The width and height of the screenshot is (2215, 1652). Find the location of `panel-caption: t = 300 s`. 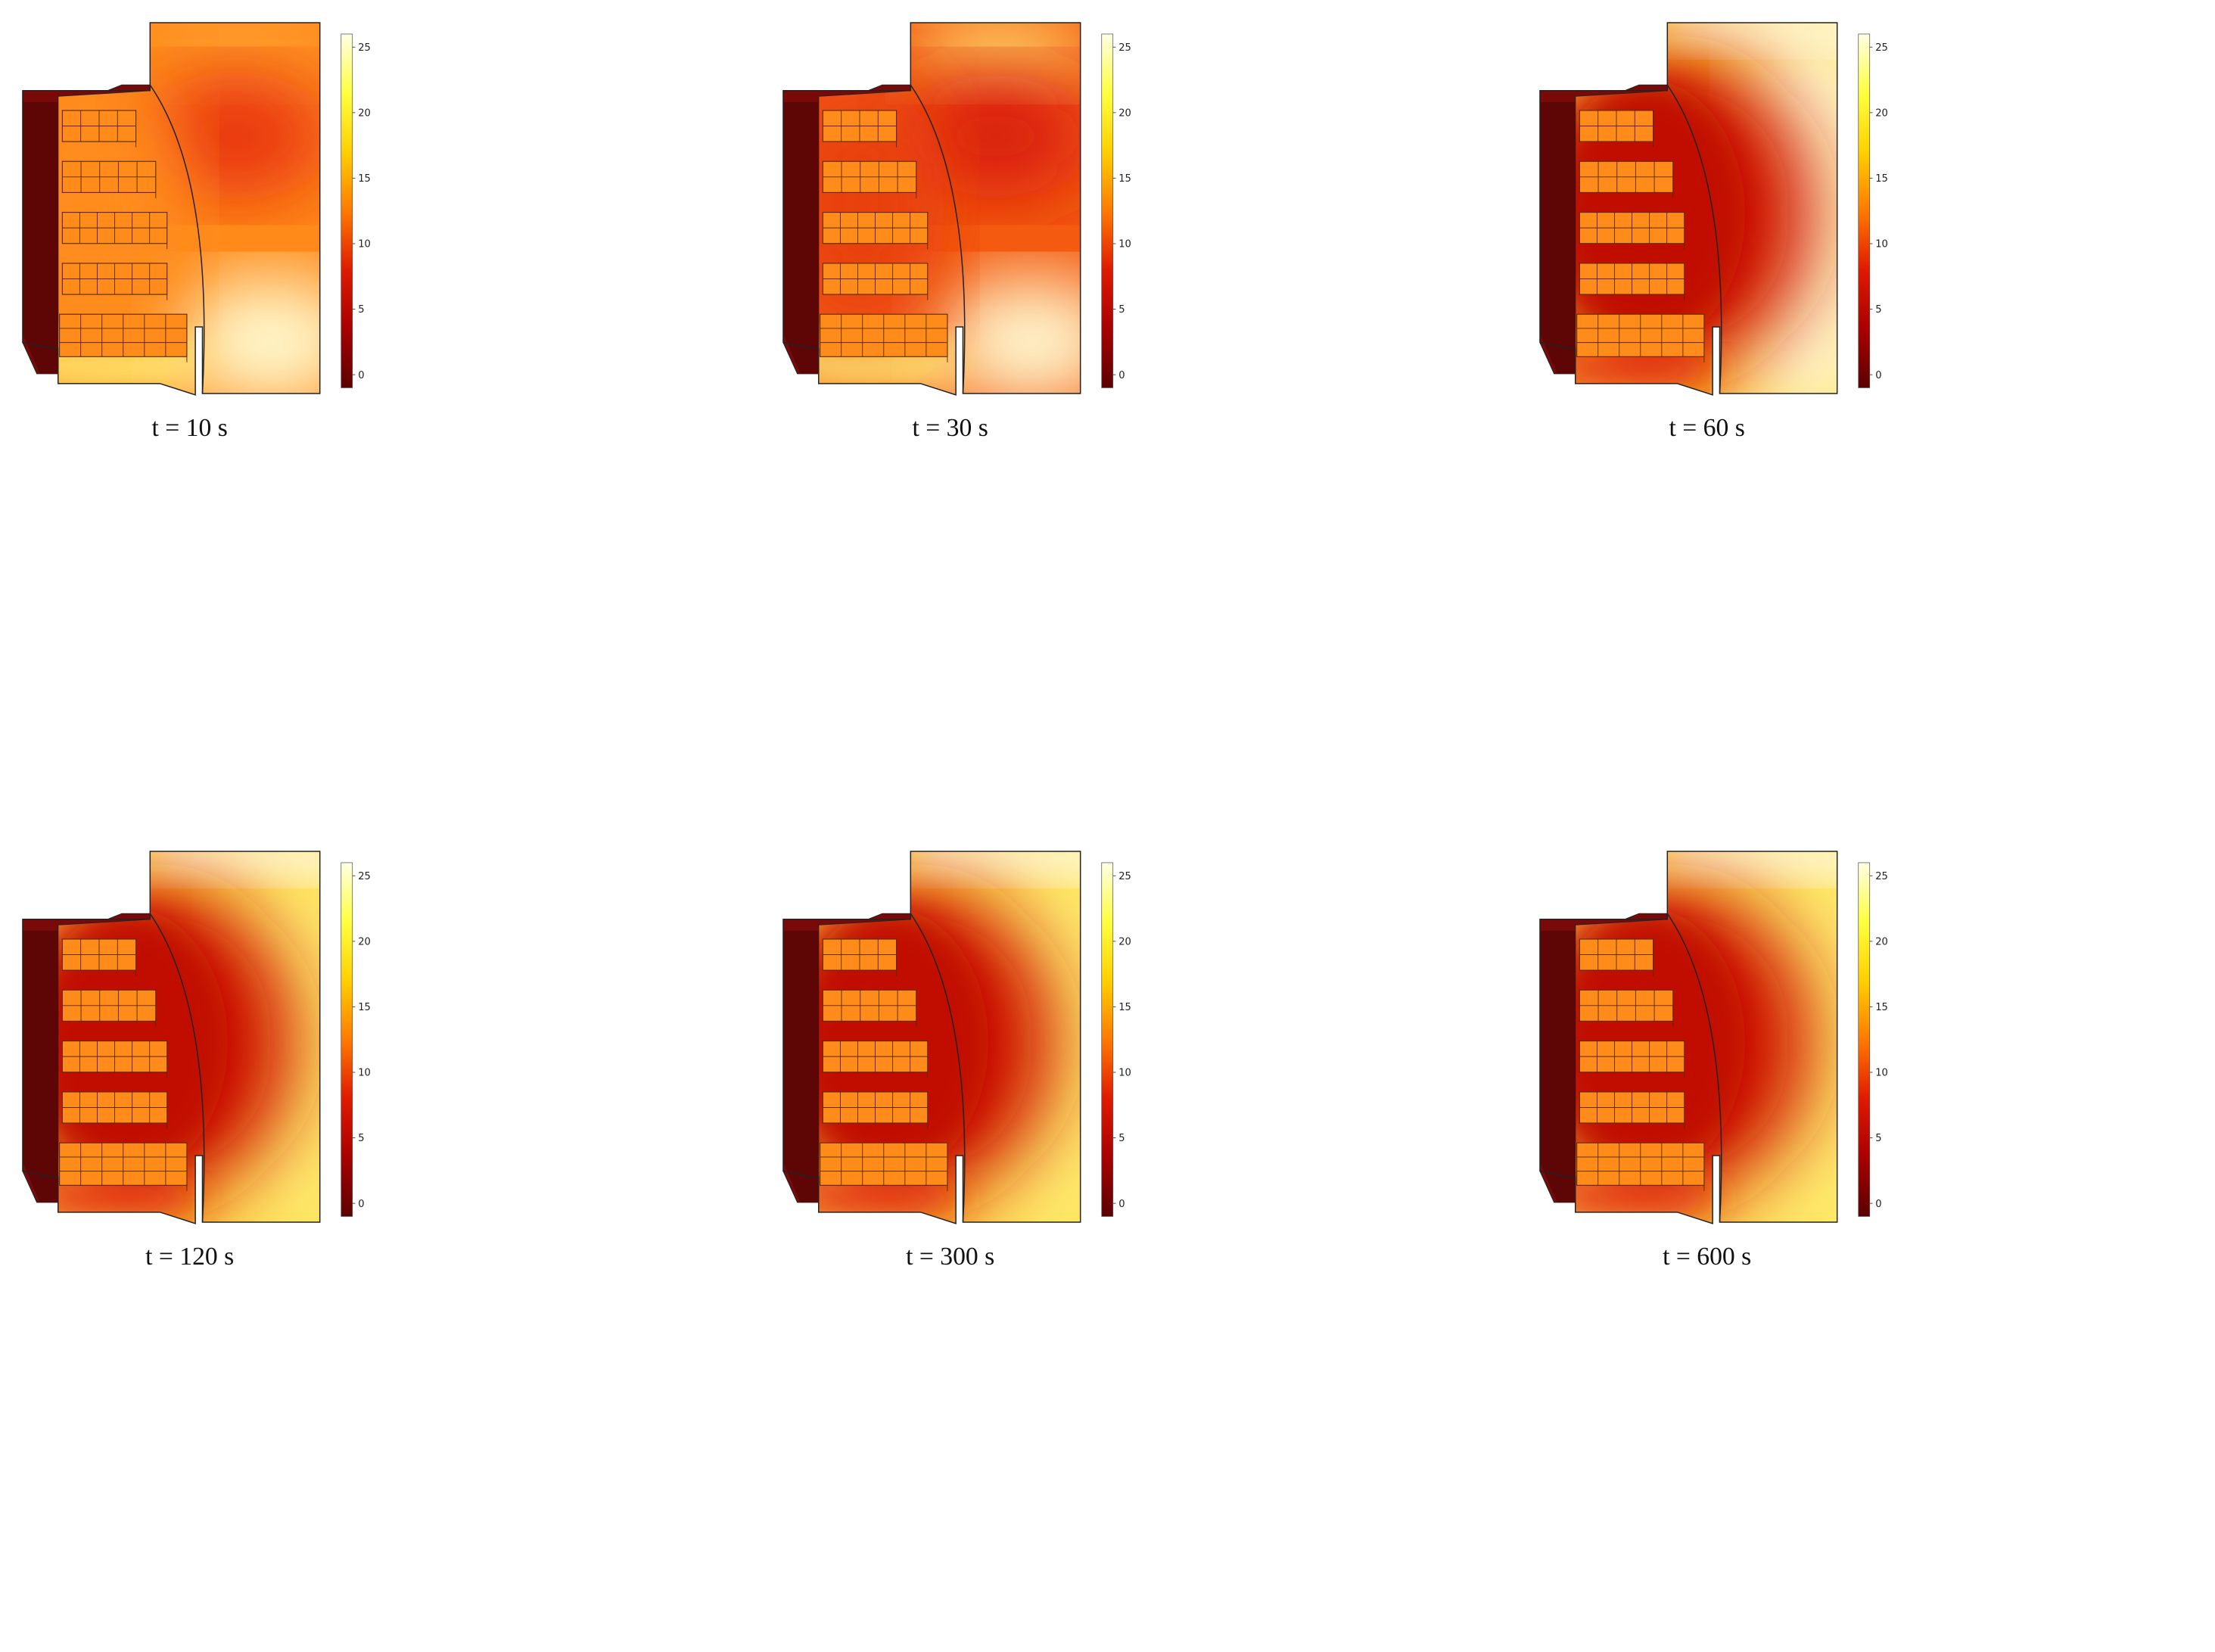

panel-caption: t = 300 s is located at coordinates (950, 1257).